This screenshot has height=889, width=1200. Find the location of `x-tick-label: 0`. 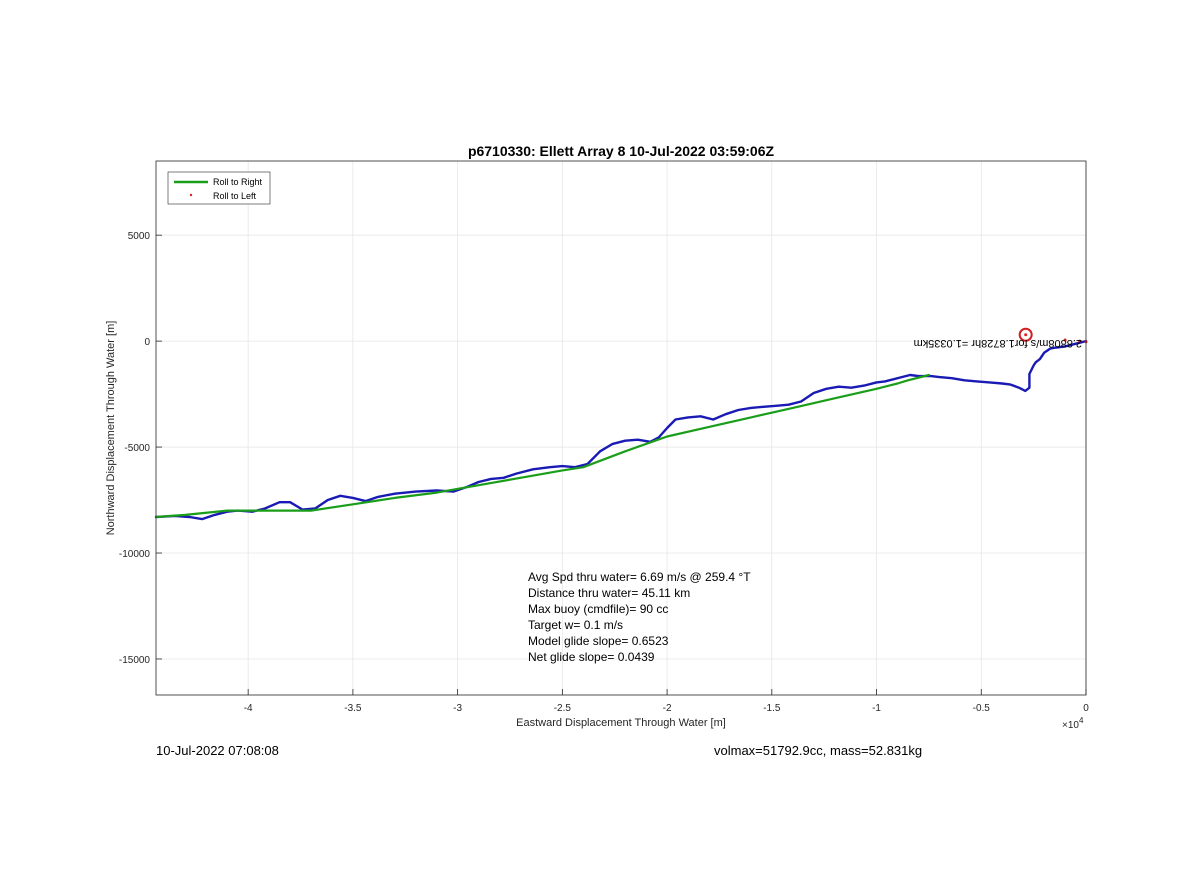

x-tick-label: 0 is located at coordinates (1086, 708).